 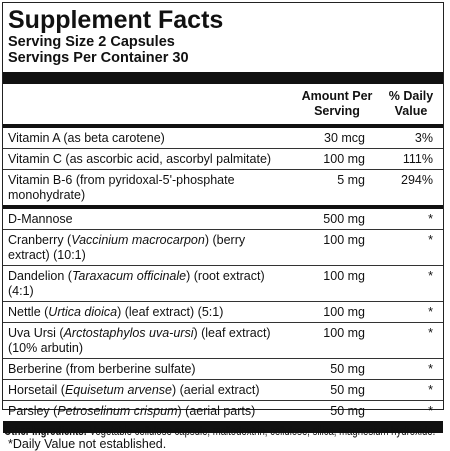 I want to click on servings-per-container: Servings Per Container 30, so click(x=98, y=58).